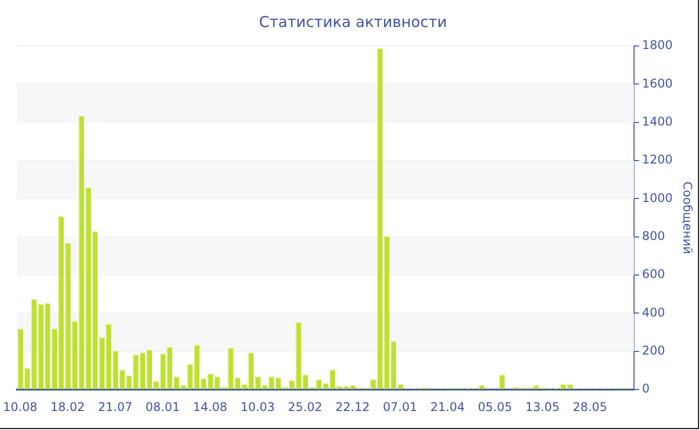  Describe the element at coordinates (20, 407) in the screenshot. I see `x-tick-label: 10.08` at that location.